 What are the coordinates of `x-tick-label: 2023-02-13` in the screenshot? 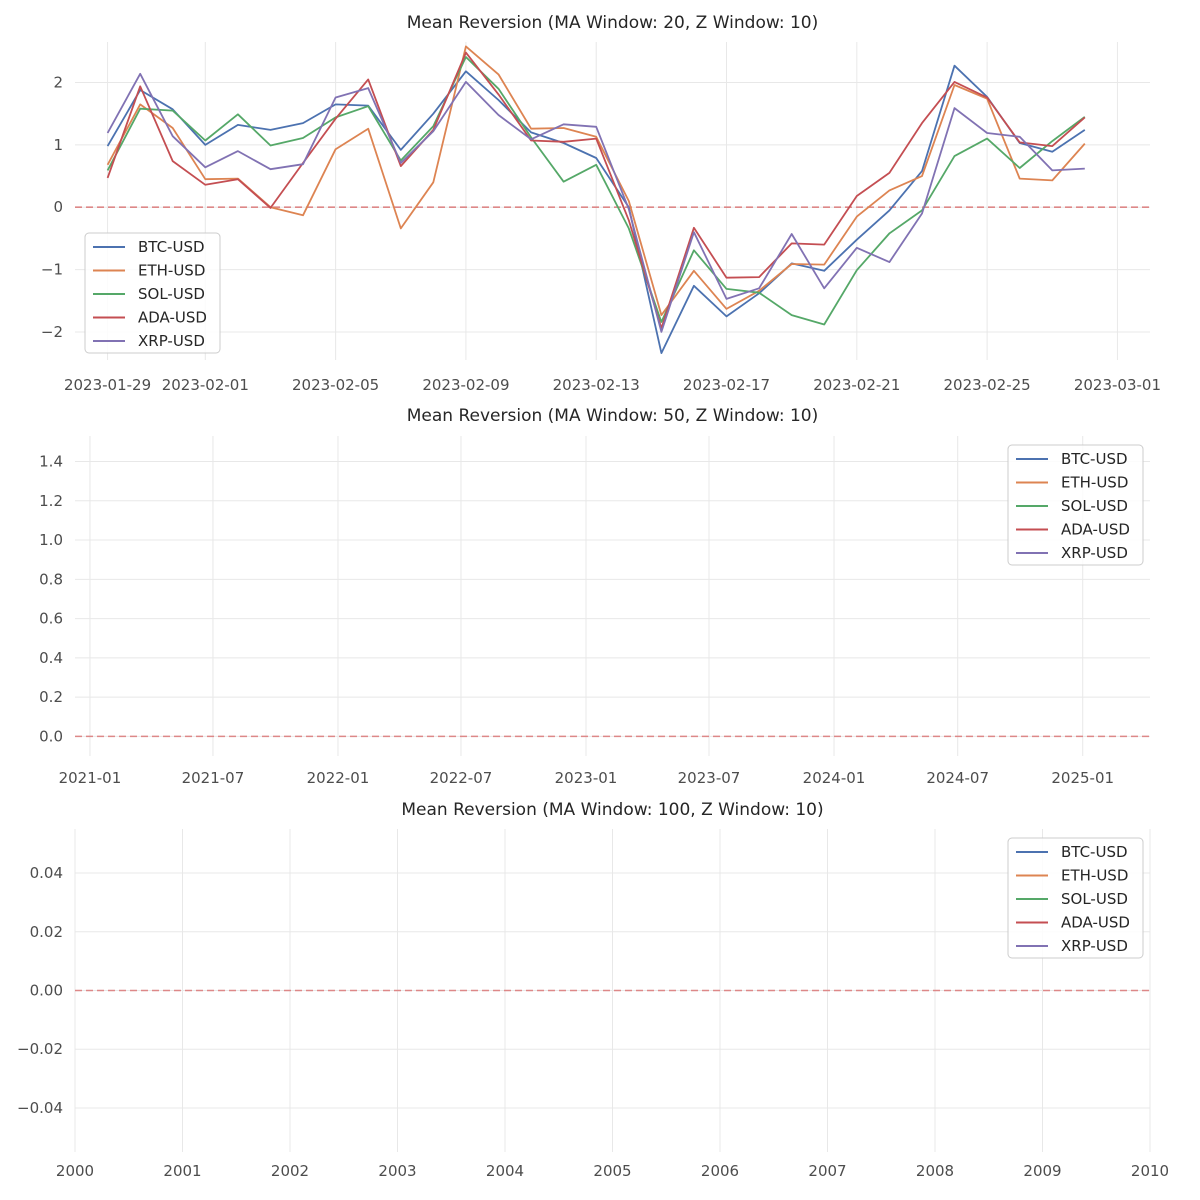 It's located at (596, 385).